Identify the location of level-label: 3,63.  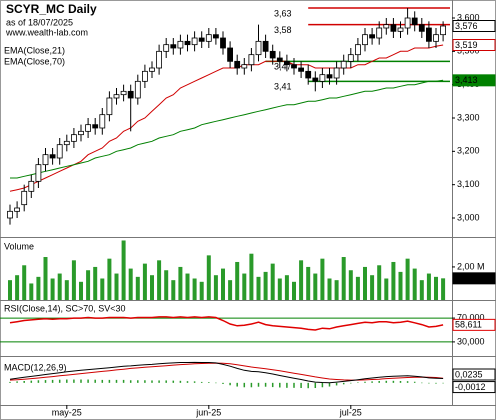
(283, 13).